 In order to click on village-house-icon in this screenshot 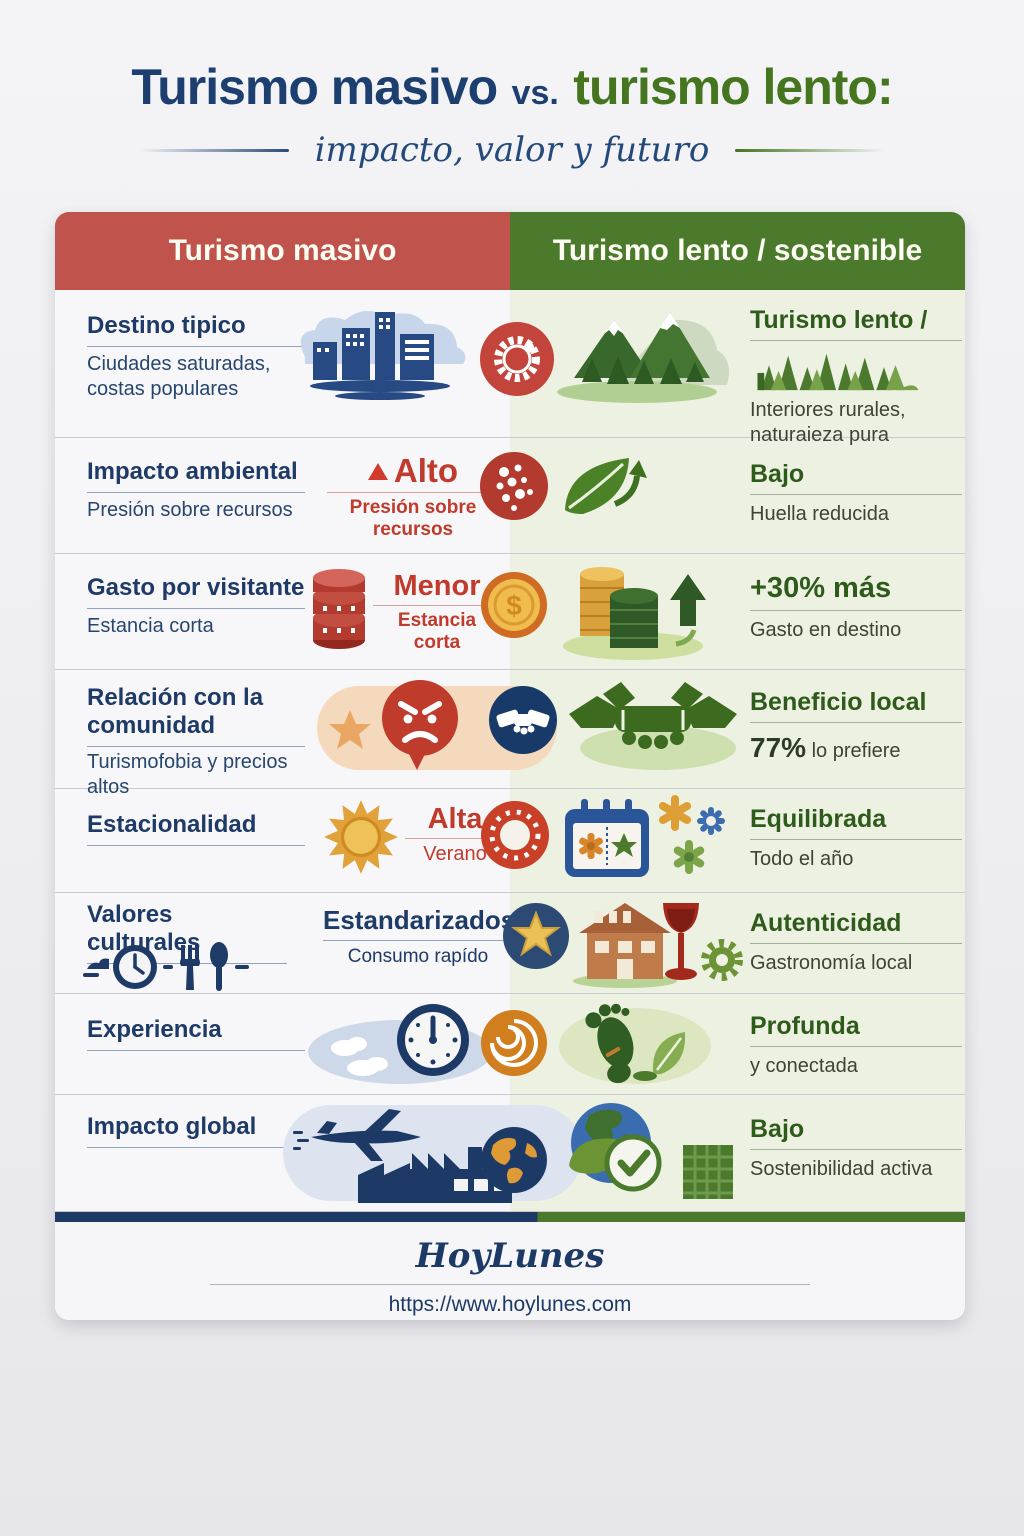, I will do `click(625, 943)`.